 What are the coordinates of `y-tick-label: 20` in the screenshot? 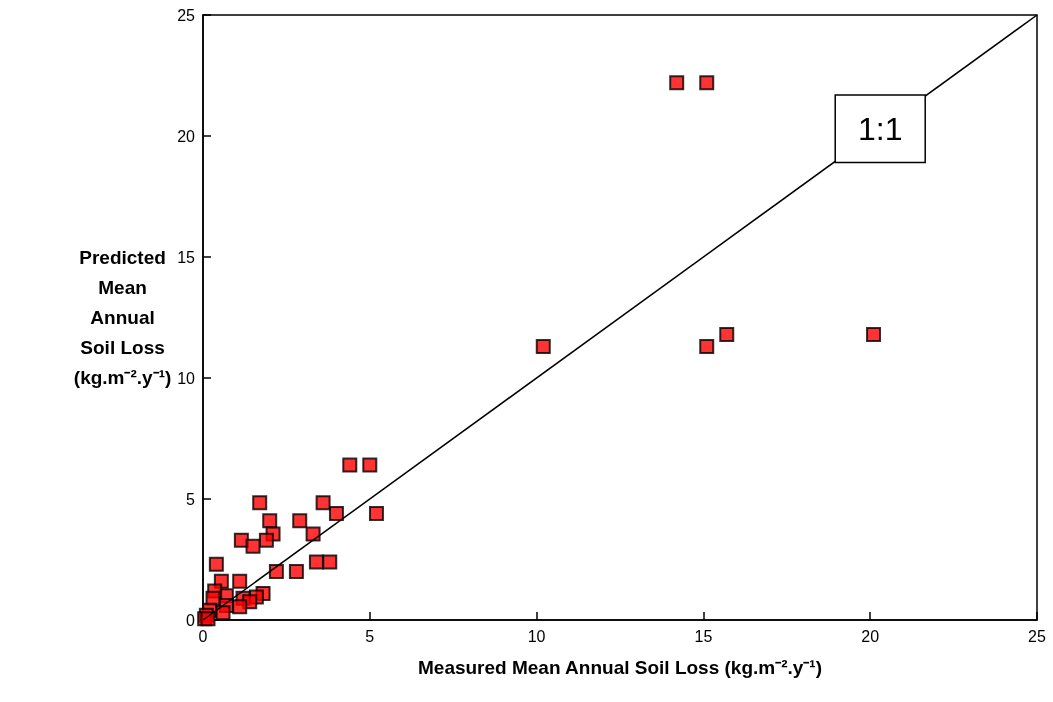 It's located at (186, 136).